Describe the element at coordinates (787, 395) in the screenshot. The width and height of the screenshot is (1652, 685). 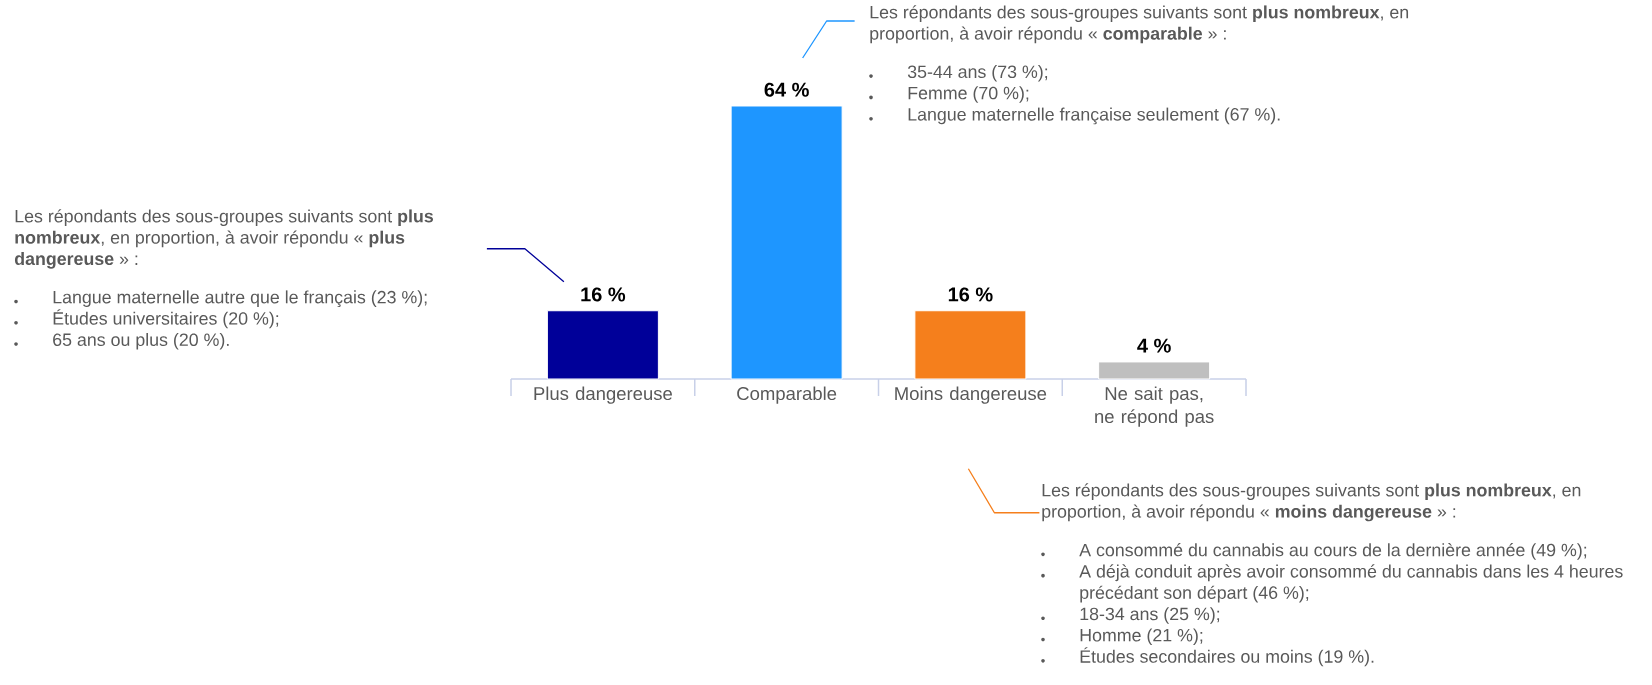
I see `x-tick-label: Comparable` at that location.